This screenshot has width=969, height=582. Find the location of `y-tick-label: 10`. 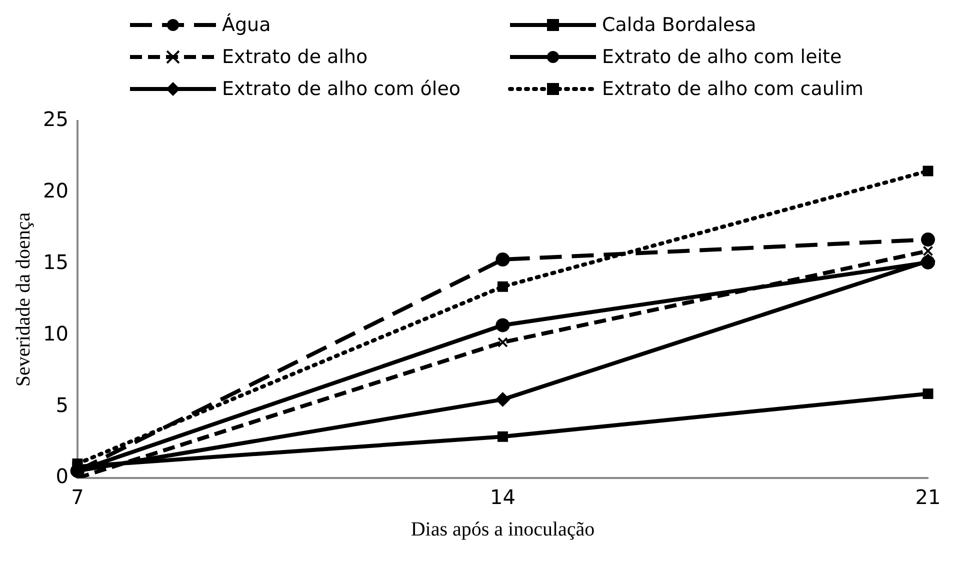

y-tick-label: 10 is located at coordinates (55, 333).